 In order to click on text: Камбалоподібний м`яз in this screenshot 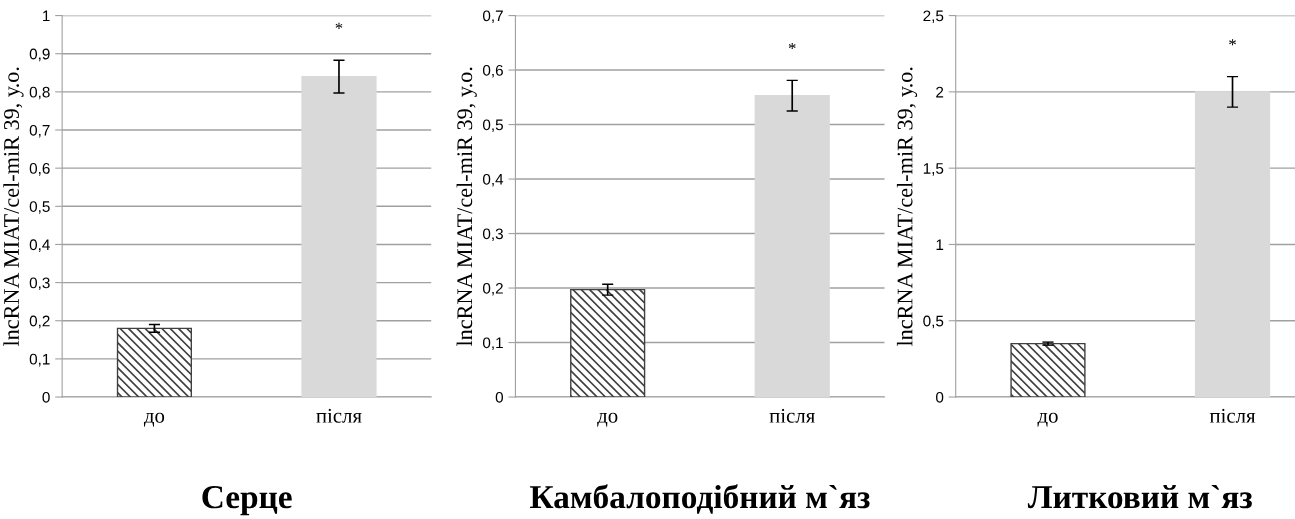, I will do `click(700, 499)`.